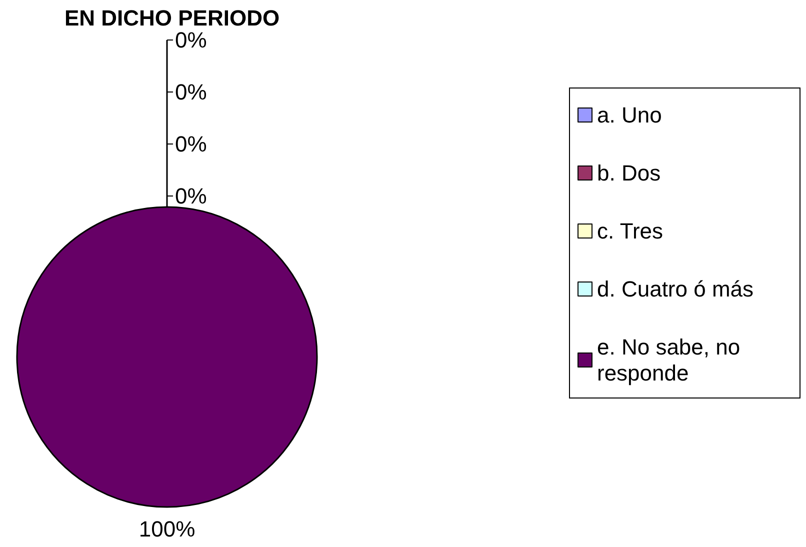 Image resolution: width=806 pixels, height=547 pixels. Describe the element at coordinates (172, 18) in the screenshot. I see `chart-title: EN DICHO PERIODO` at that location.